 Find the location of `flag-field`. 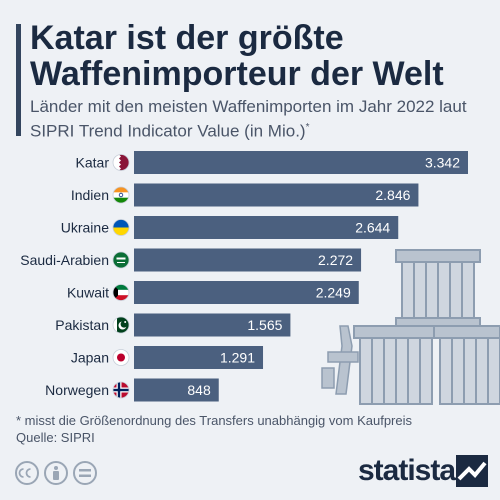

flag-field is located at coordinates (121, 260).